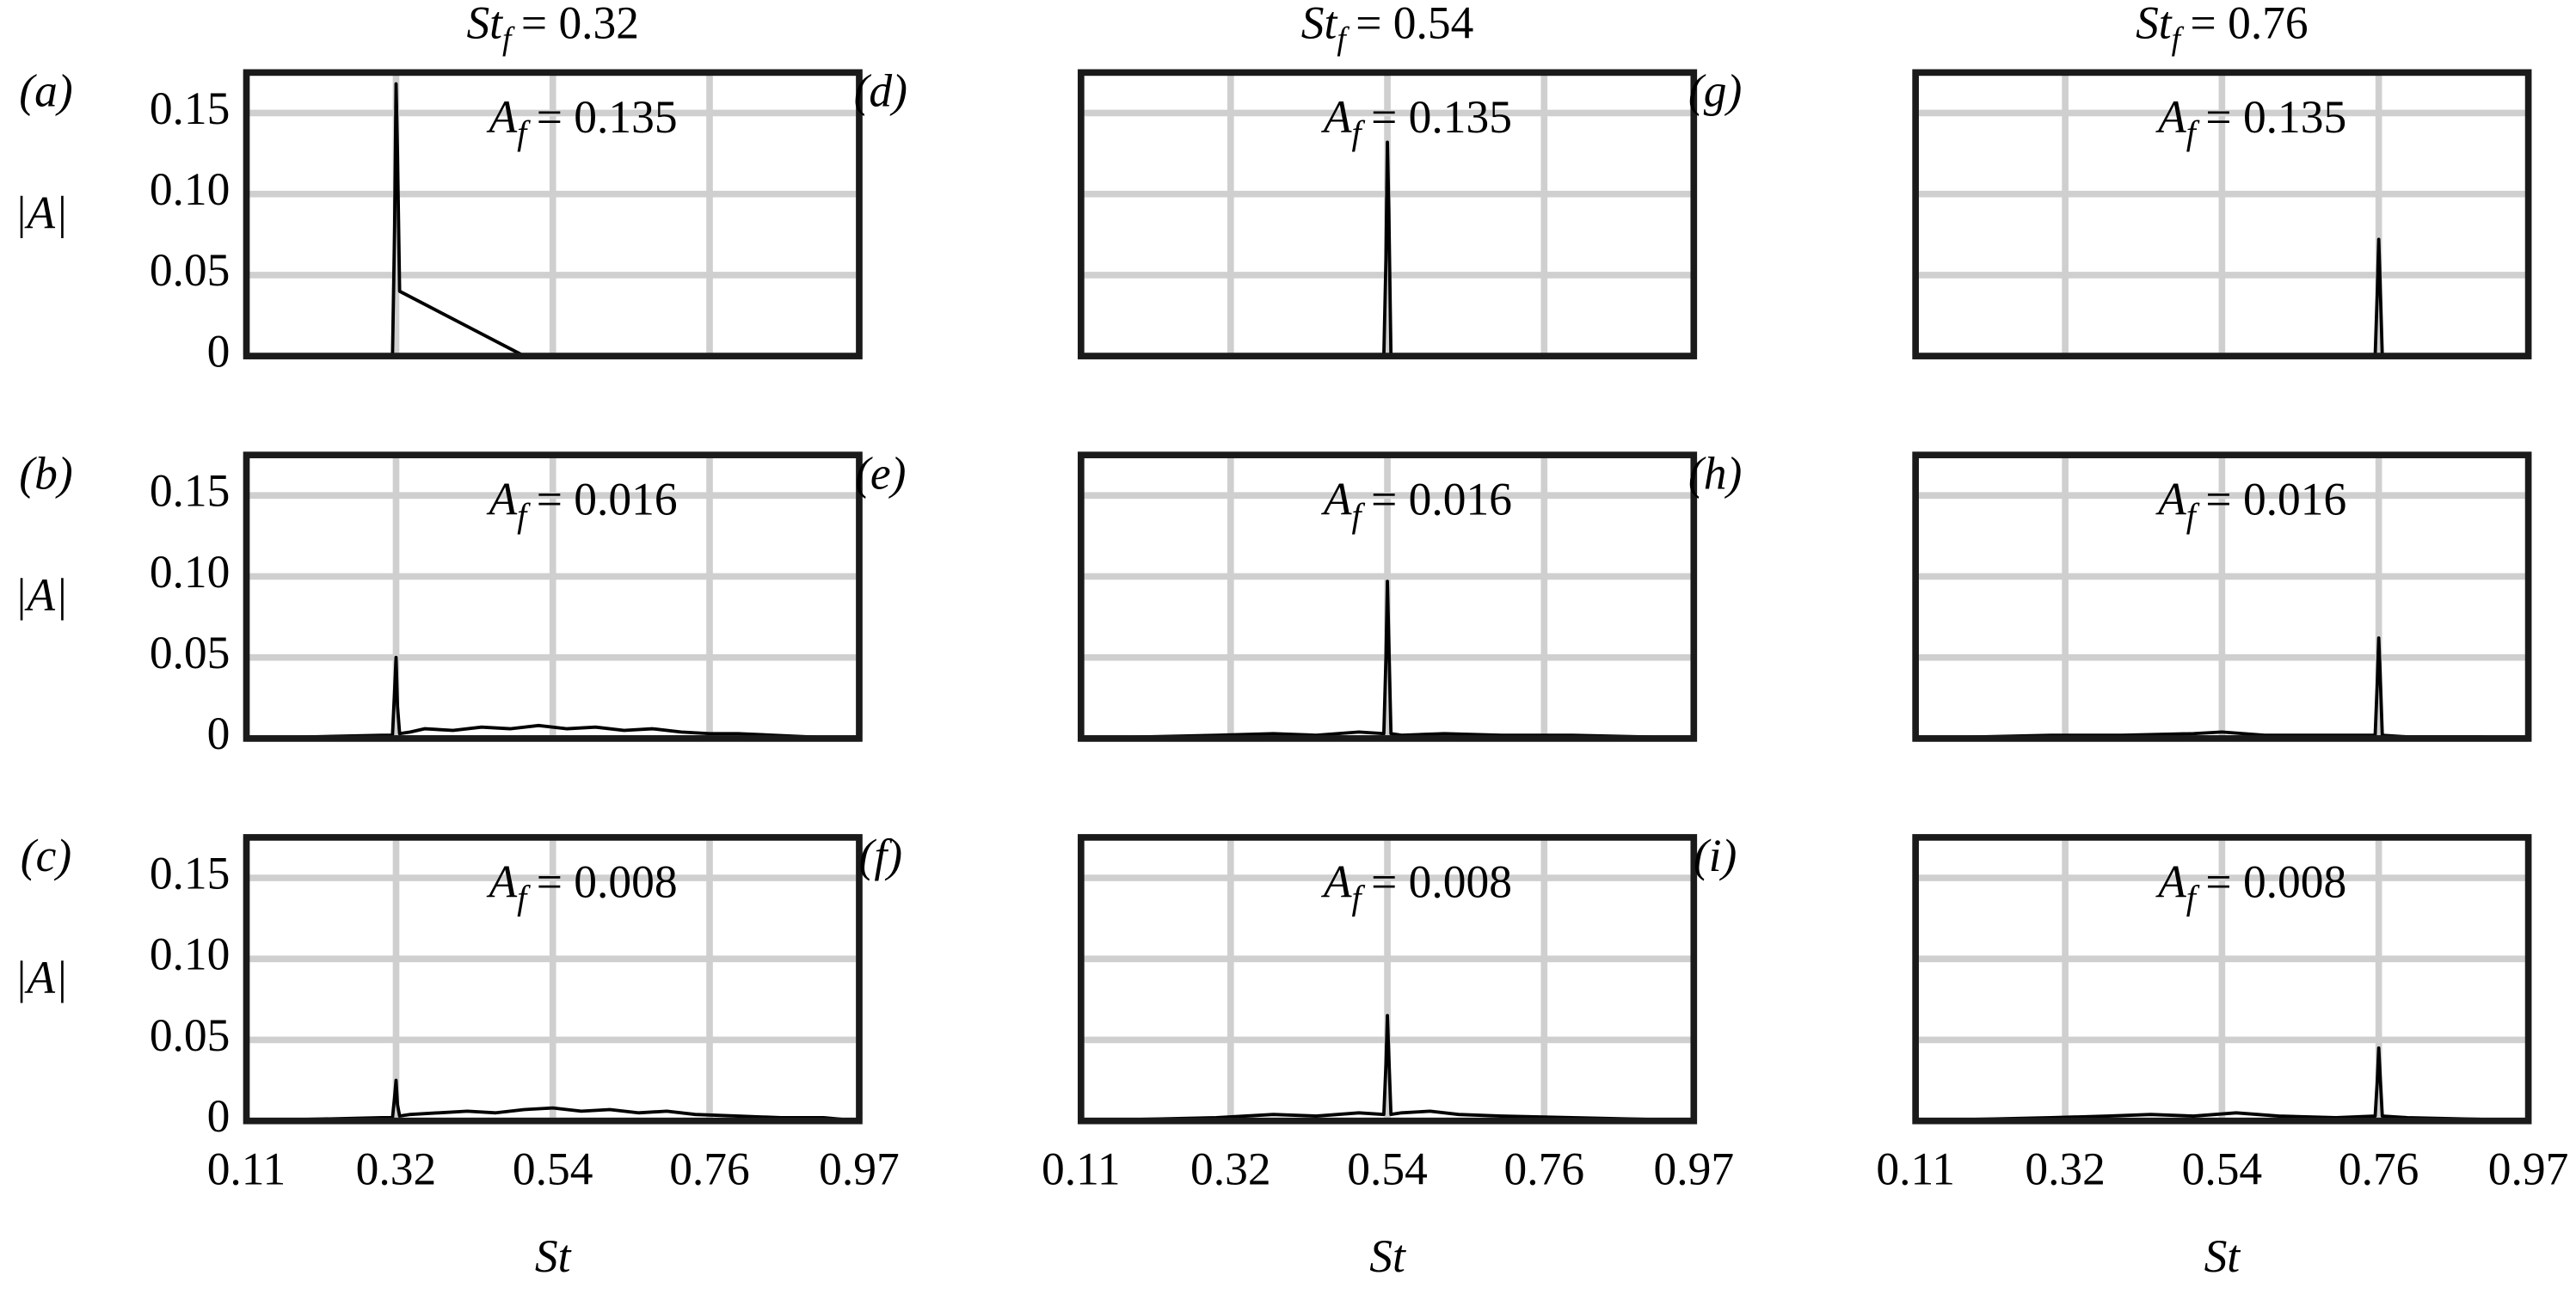 Image resolution: width=2576 pixels, height=1294 pixels. I want to click on column-title-rest: = 0.32, so click(580, 24).